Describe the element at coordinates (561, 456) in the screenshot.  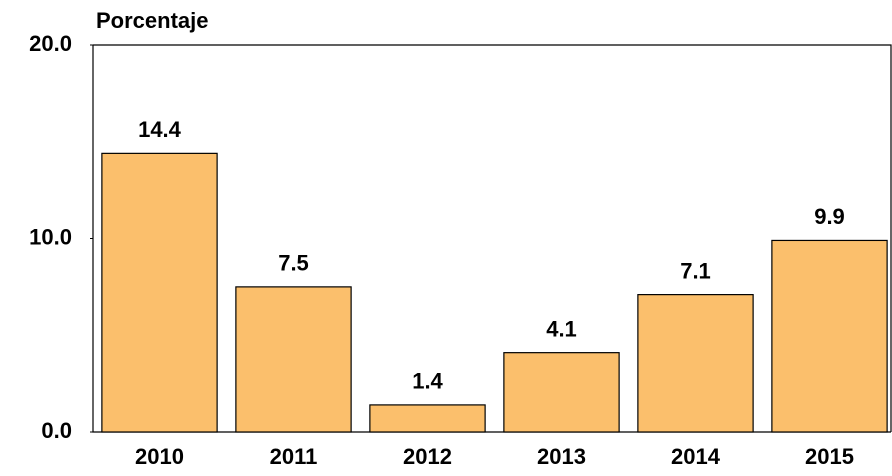
I see `x-tick-label: 2013` at that location.